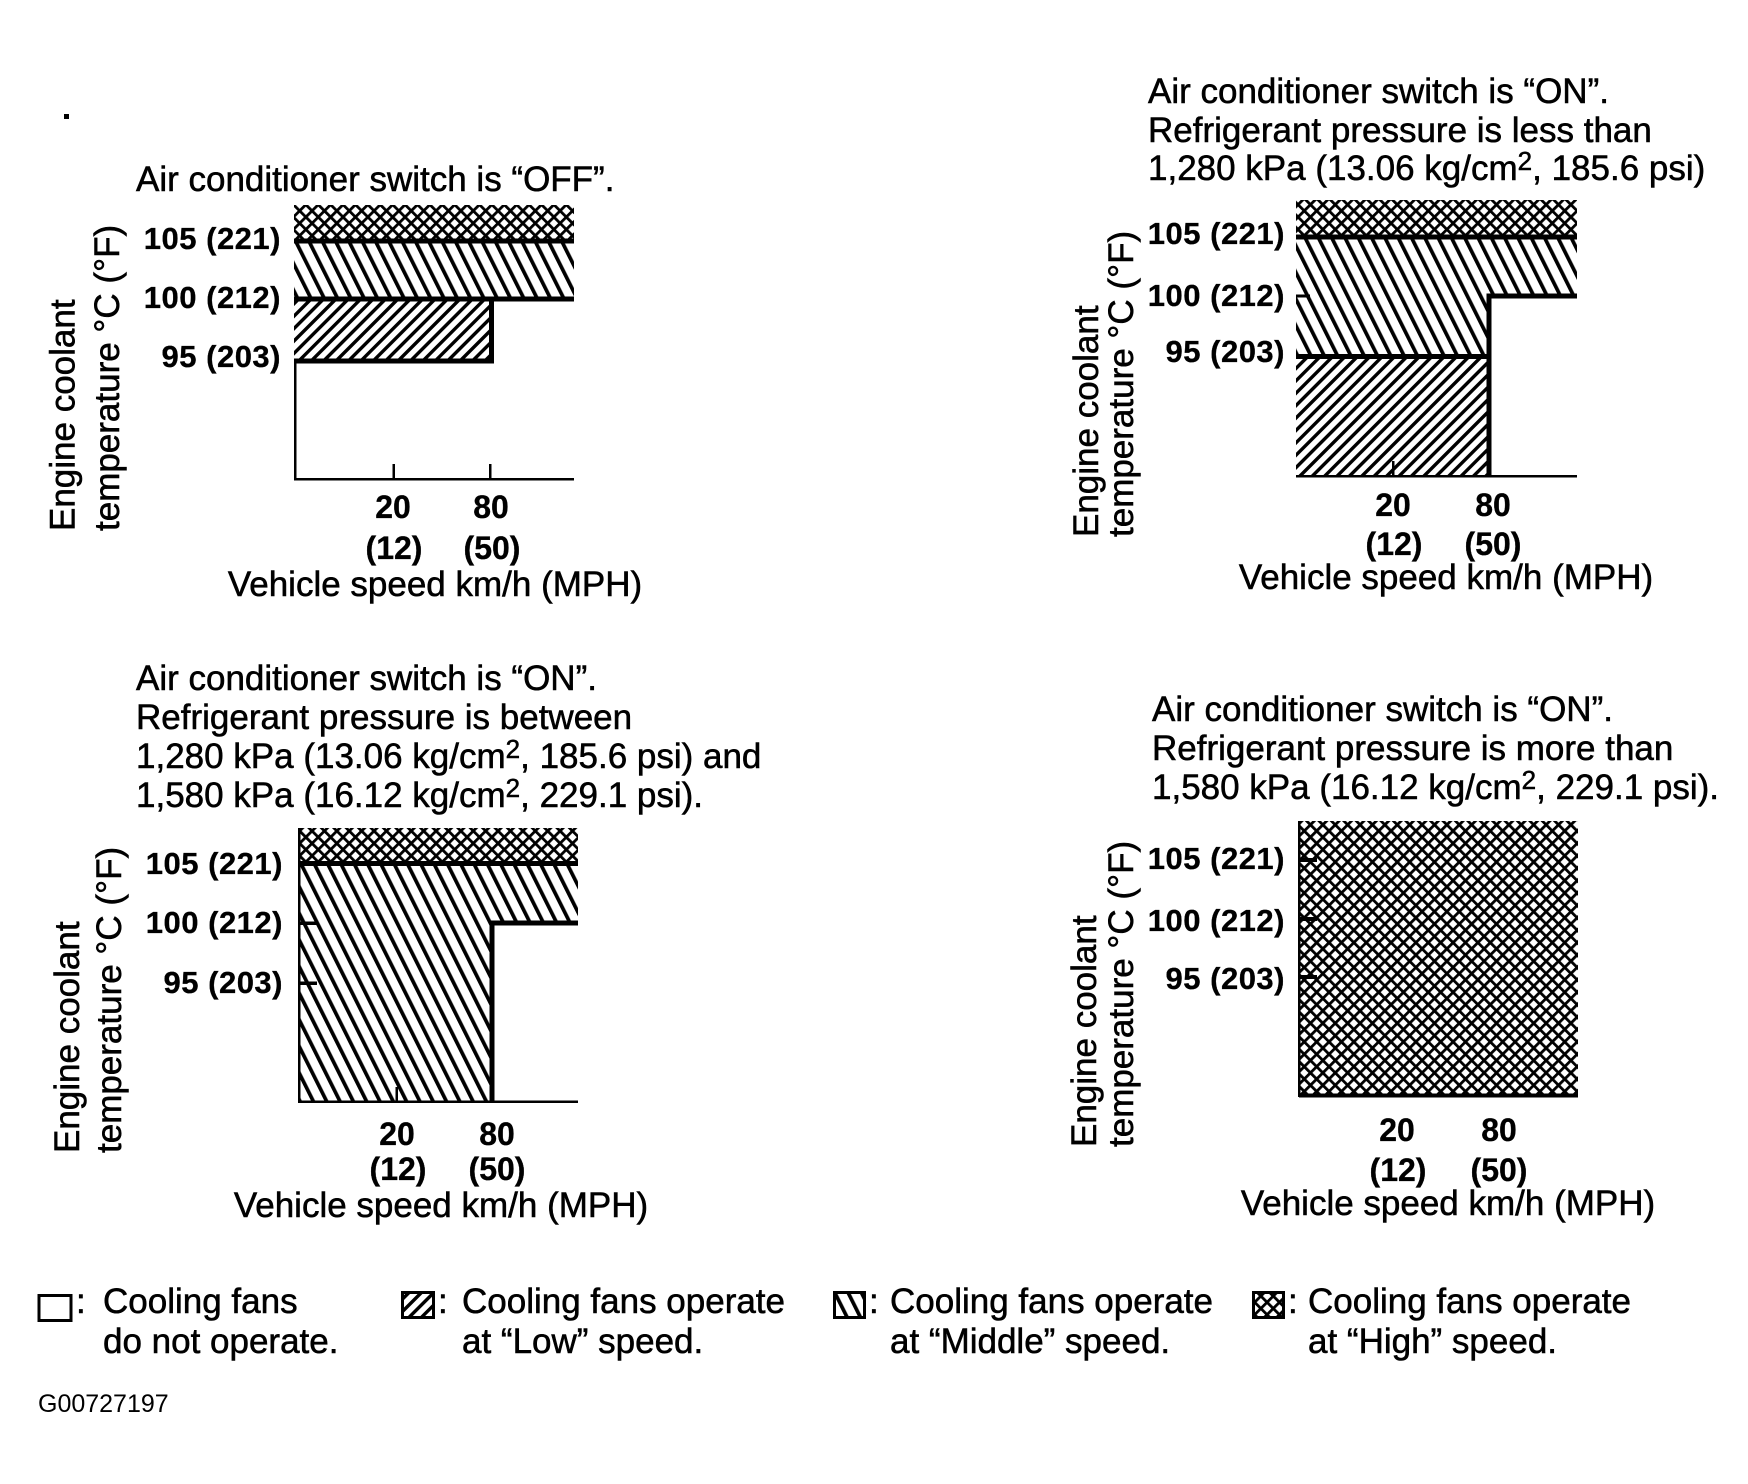 This screenshot has width=1748, height=1484. I want to click on svg-text:Refrigerant pressure is betwee: Refrigerant pressure is between, so click(384, 717).